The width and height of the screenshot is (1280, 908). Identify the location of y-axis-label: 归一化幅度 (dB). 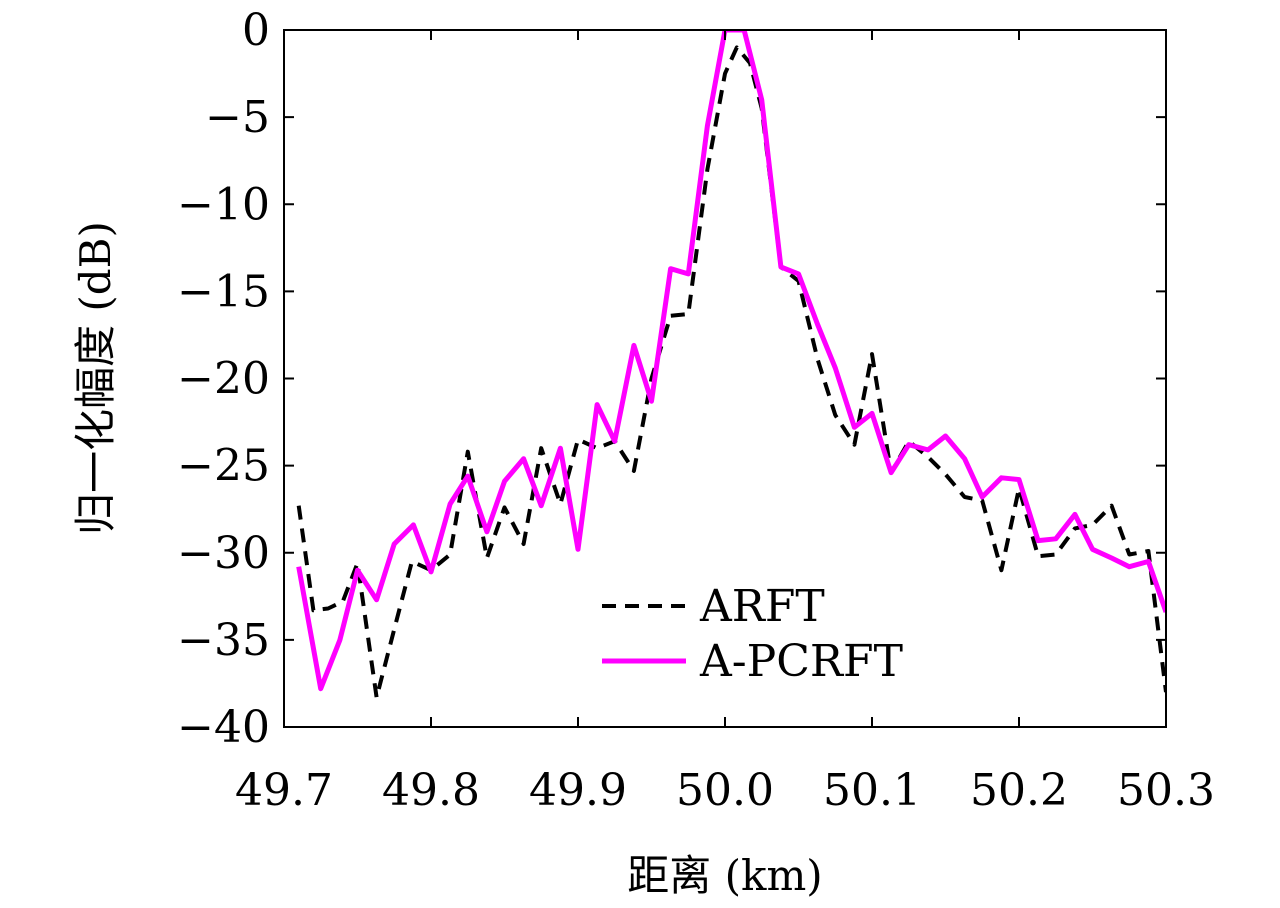
(95, 378).